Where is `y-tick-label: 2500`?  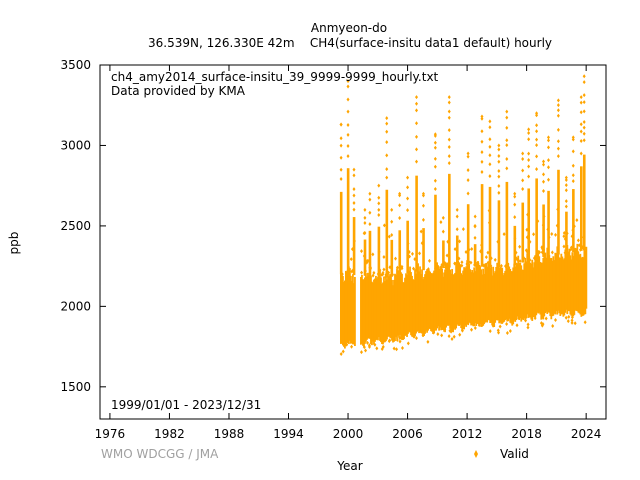
y-tick-label: 2500 is located at coordinates (75, 226).